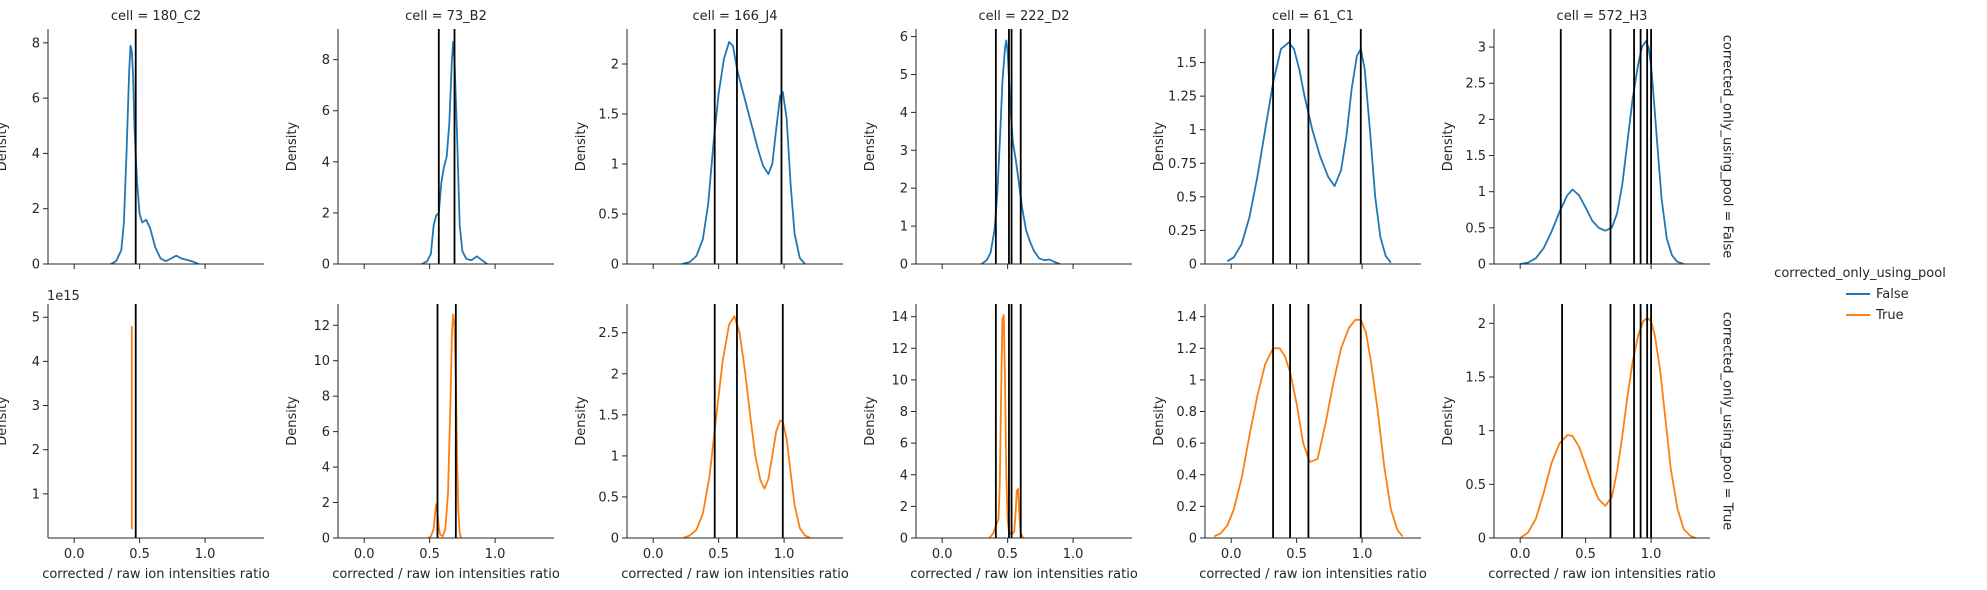  I want to click on y-tick-label: 2.5, so click(608, 333).